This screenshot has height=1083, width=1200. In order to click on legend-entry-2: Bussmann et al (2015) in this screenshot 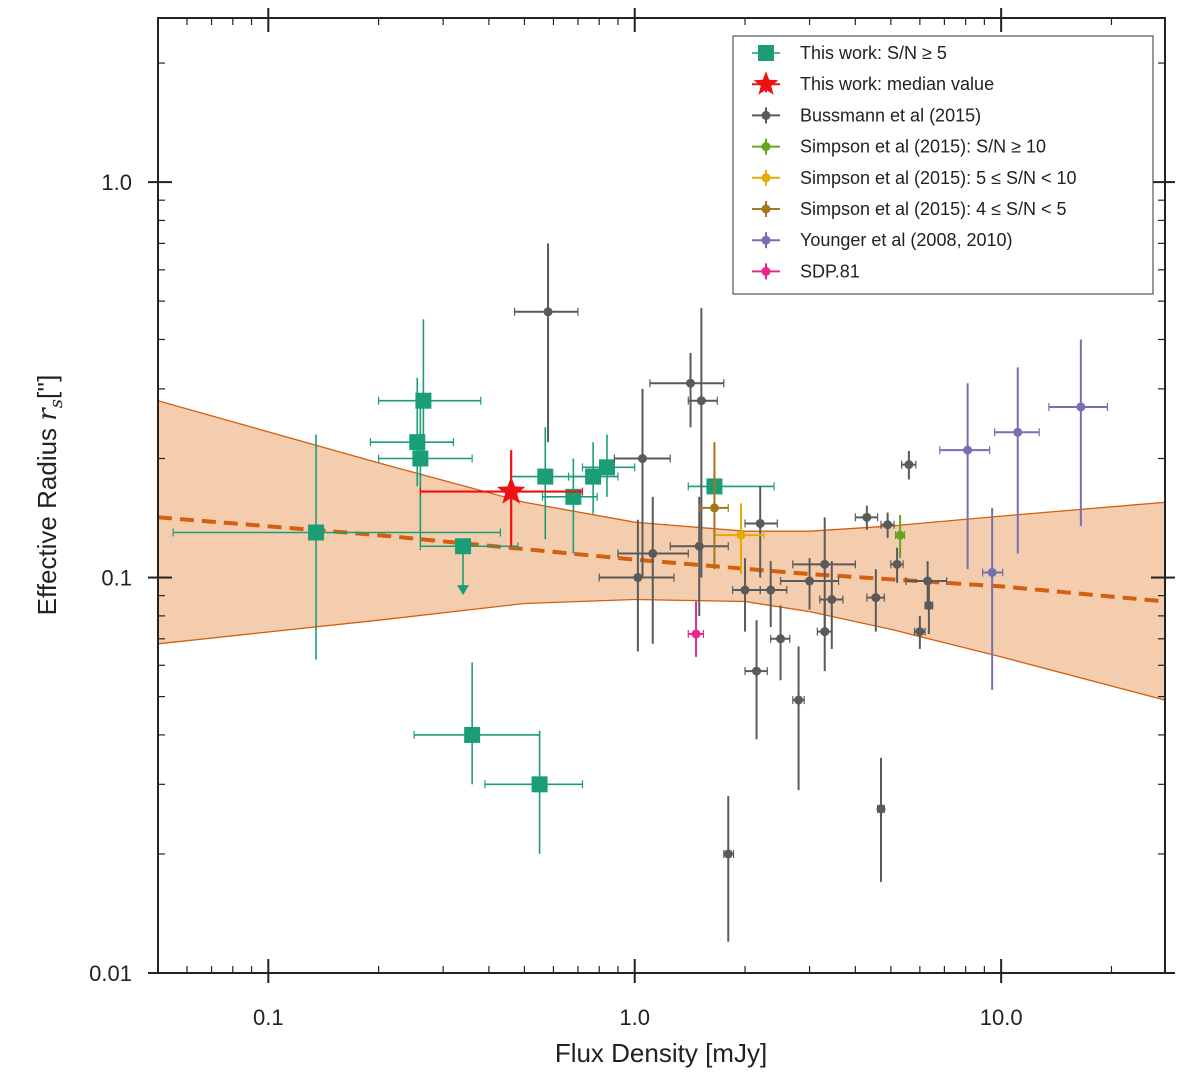, I will do `click(866, 115)`.